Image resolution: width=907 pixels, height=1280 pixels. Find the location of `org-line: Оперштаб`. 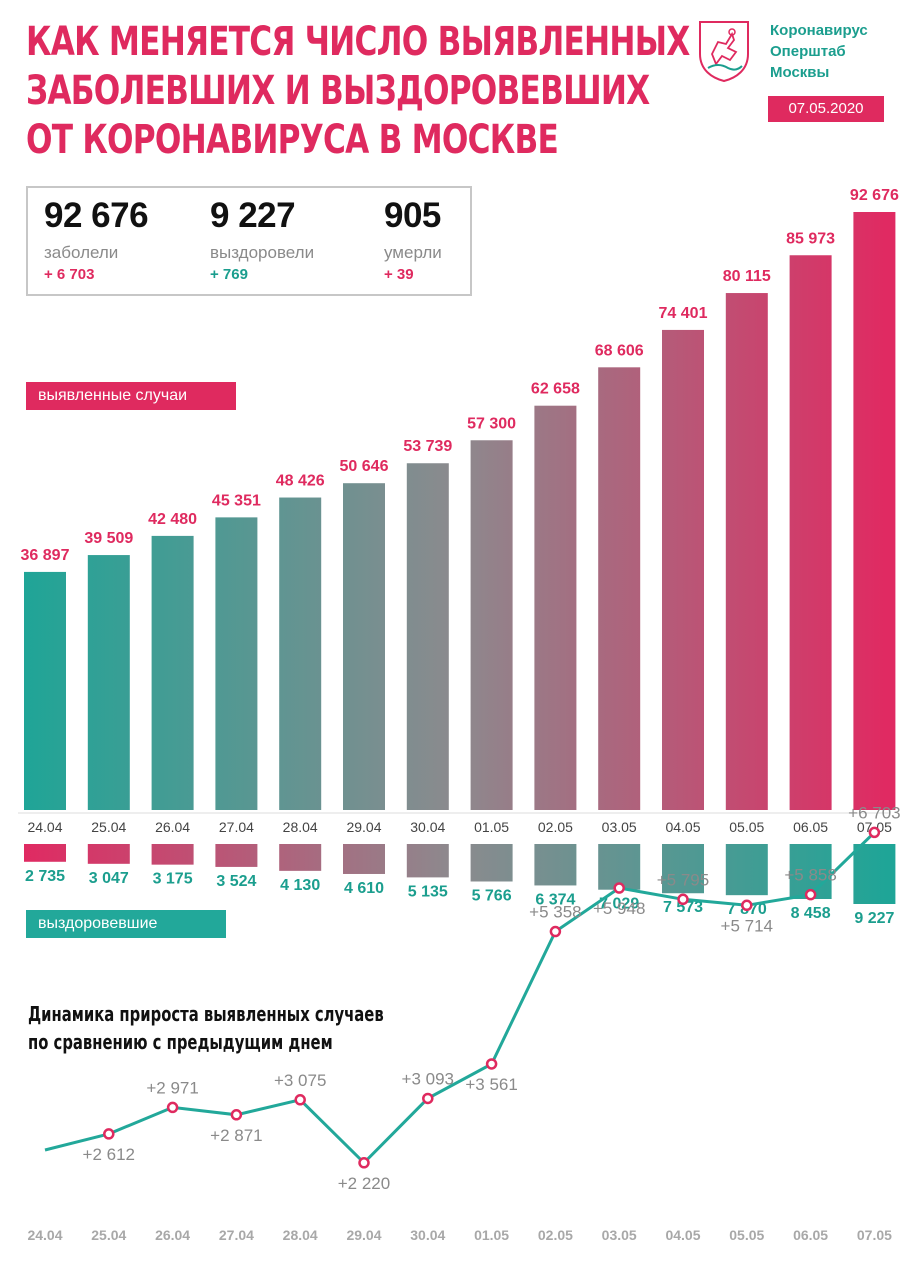

org-line: Оперштаб is located at coordinates (808, 51).